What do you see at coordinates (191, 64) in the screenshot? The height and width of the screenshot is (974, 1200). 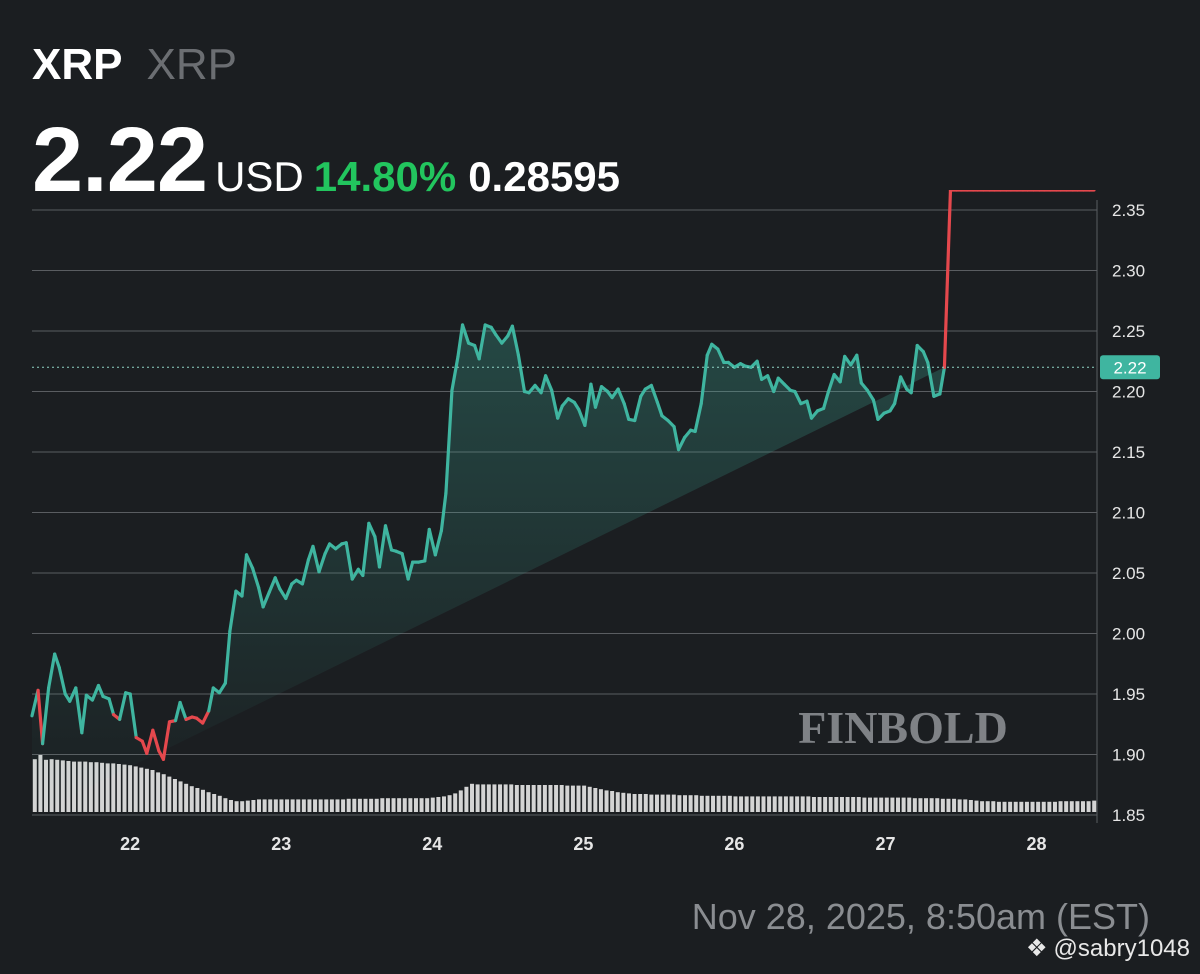 I see `asset-ticker-secondary: XRP` at bounding box center [191, 64].